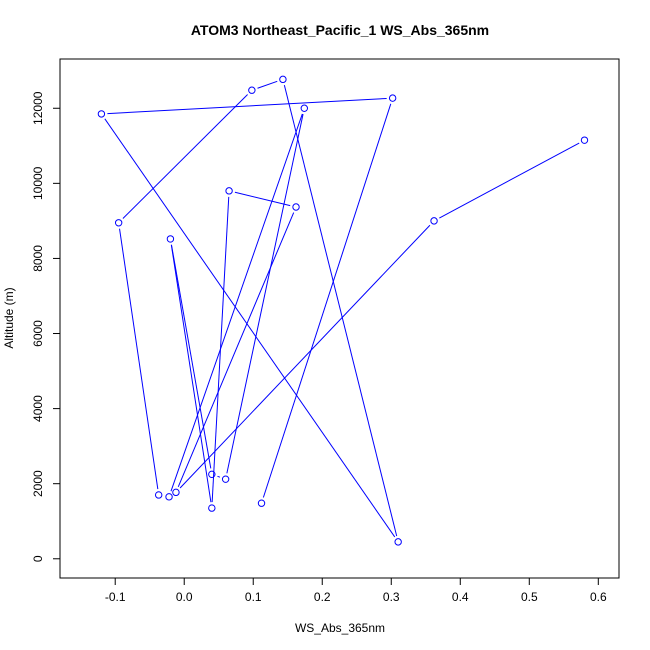  What do you see at coordinates (391, 597) in the screenshot?
I see `x-tick-label: 0.3` at bounding box center [391, 597].